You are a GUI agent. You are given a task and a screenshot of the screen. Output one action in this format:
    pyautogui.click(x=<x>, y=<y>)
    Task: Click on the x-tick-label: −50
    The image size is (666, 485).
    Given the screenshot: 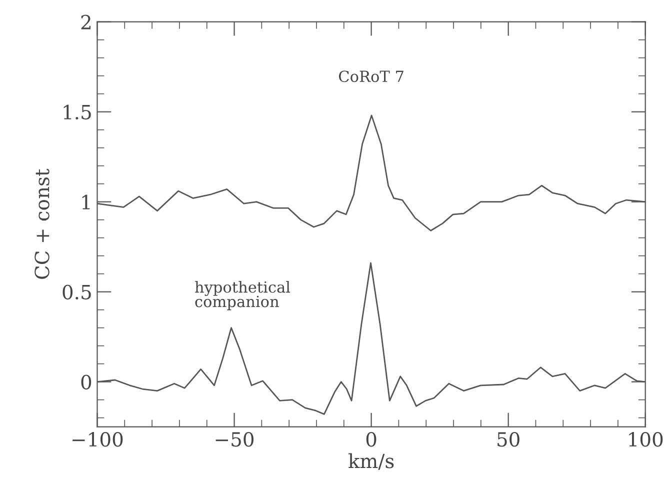 What is the action you would take?
    pyautogui.click(x=235, y=439)
    